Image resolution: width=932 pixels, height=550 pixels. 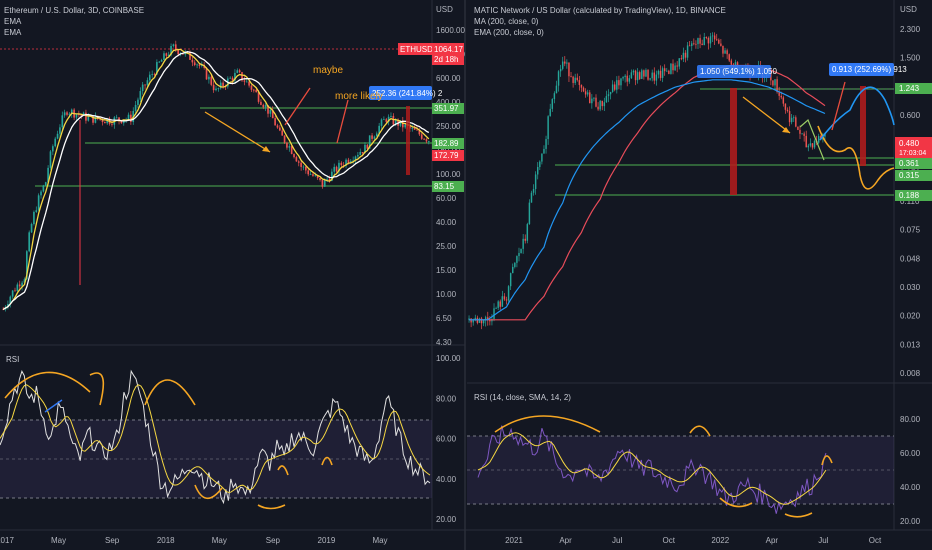 I want to click on matic-indicator-2: EMA (200, close, 0), so click(x=509, y=32).